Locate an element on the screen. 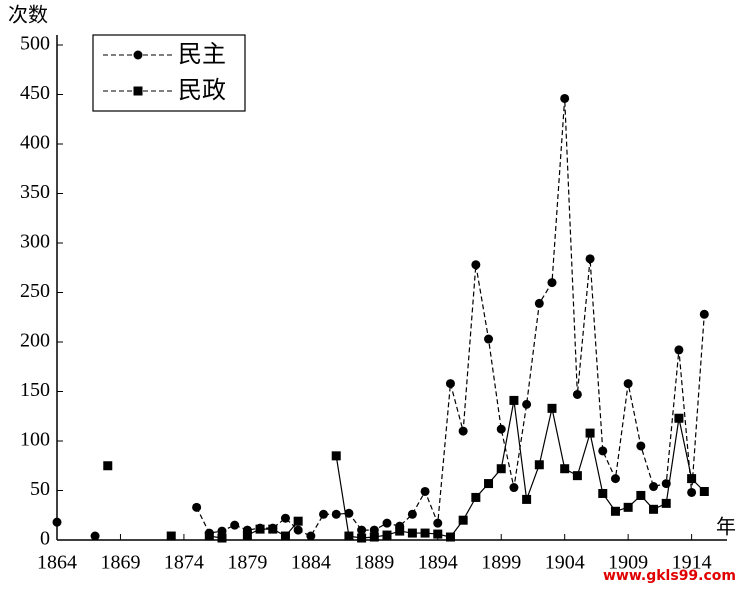 The width and height of the screenshot is (747, 592). y-tick-label: 400 is located at coordinates (35, 143).